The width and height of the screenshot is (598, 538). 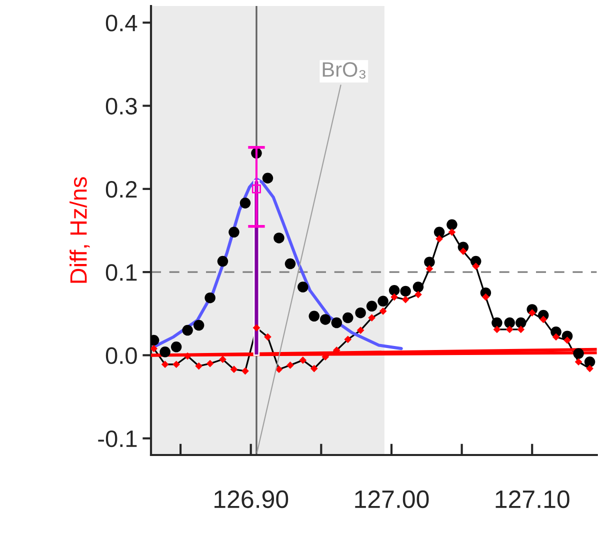 What do you see at coordinates (392, 499) in the screenshot?
I see `x-tick-label: 127.00` at bounding box center [392, 499].